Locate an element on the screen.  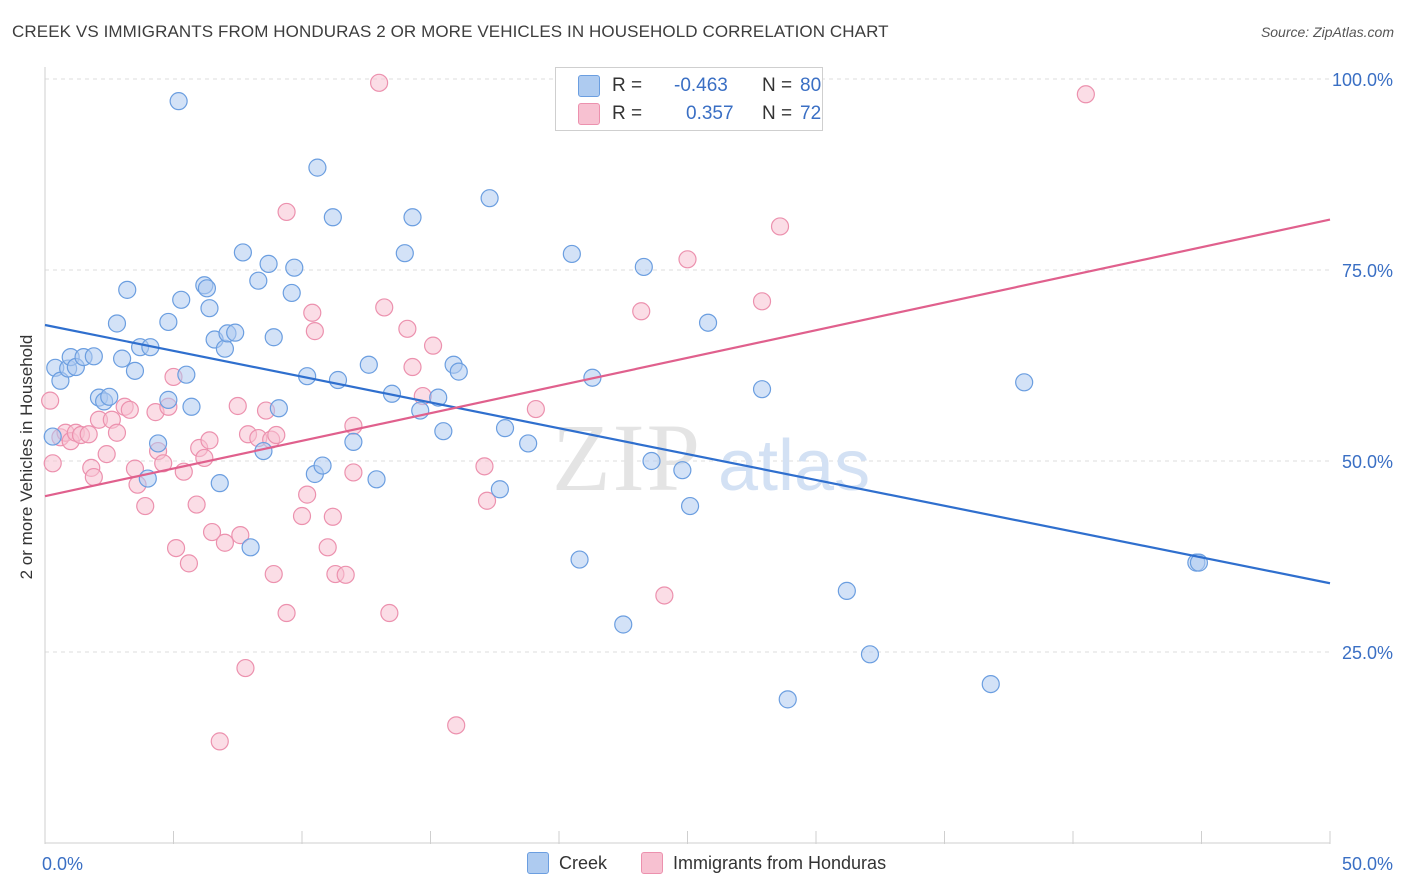
series-legend-honduras-label: Immigrants from Honduras is located at coordinates (780, 862).